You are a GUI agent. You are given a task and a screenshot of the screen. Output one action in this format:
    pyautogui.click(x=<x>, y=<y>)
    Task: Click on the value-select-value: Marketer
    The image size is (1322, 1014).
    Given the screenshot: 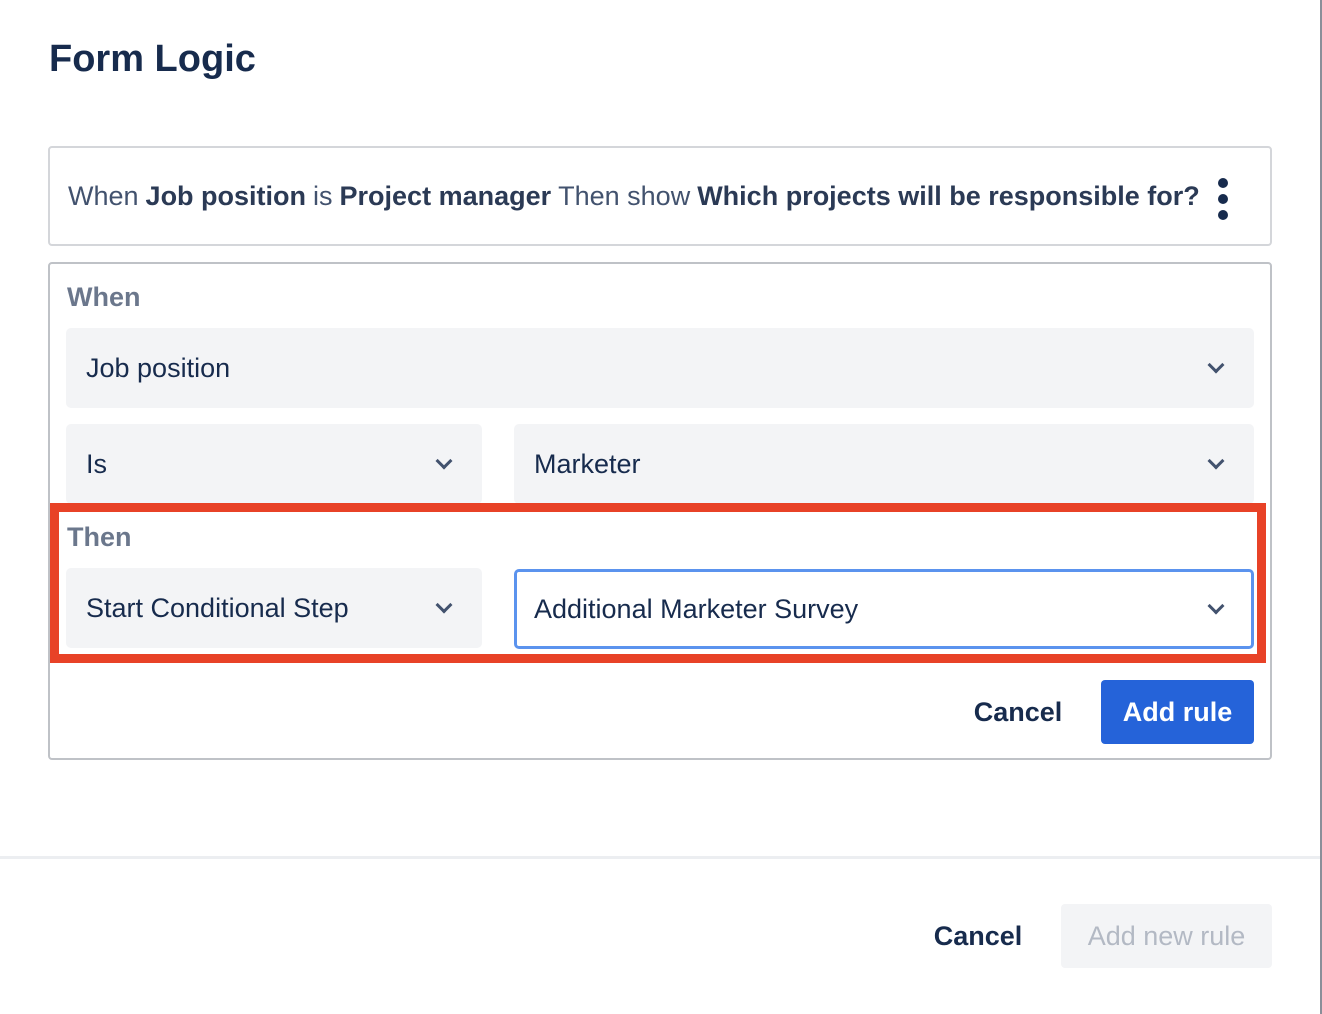 What is the action you would take?
    pyautogui.click(x=587, y=463)
    